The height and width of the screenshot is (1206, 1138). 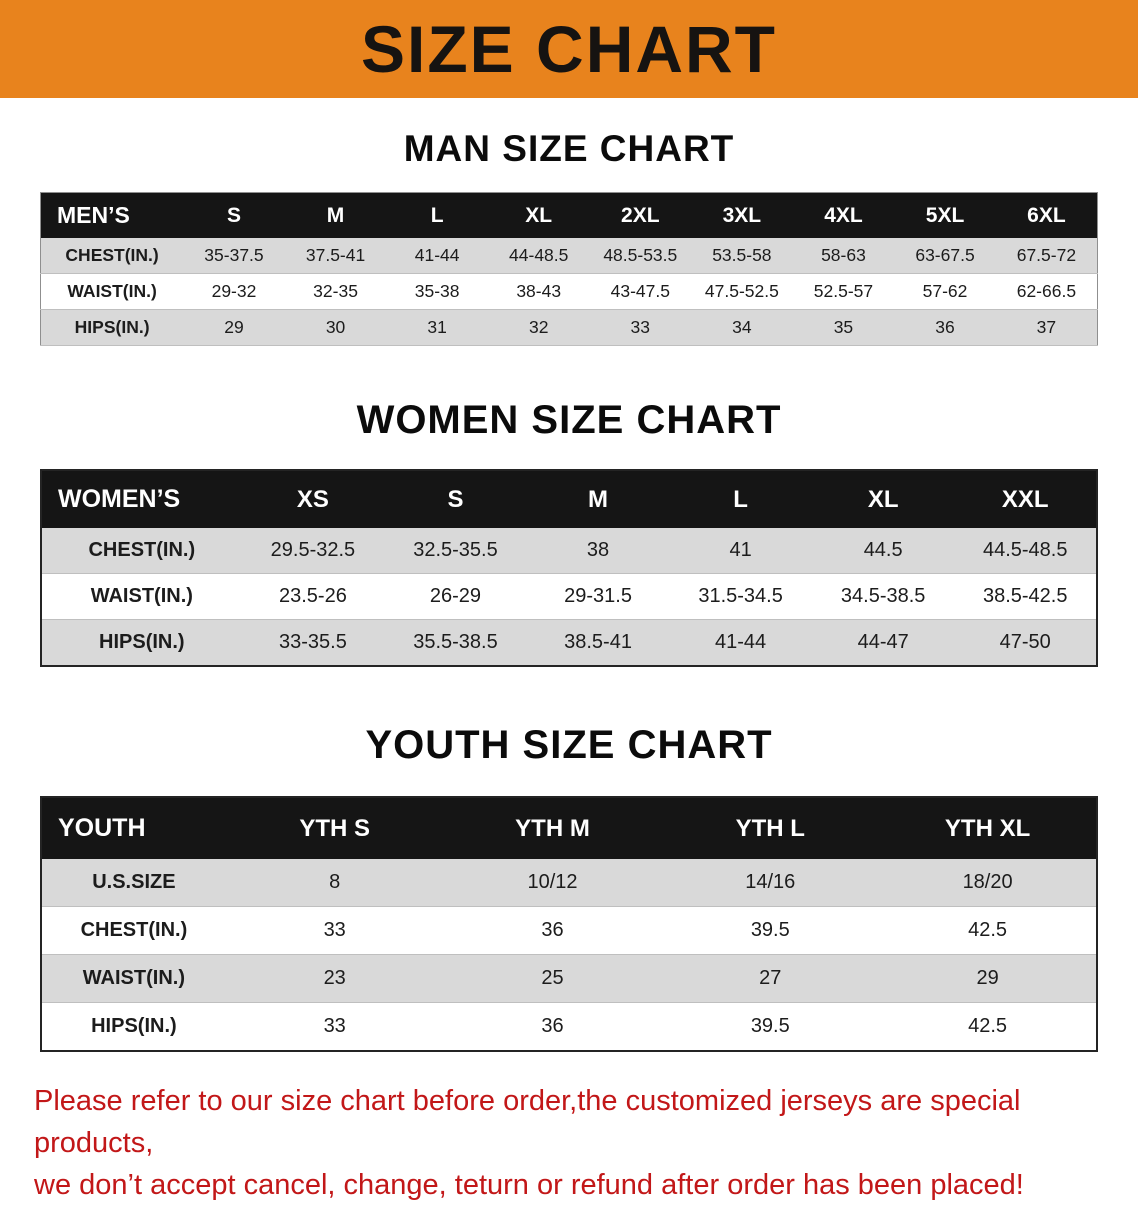 What do you see at coordinates (945, 255) in the screenshot?
I see `men-value-cell: 63-67.5` at bounding box center [945, 255].